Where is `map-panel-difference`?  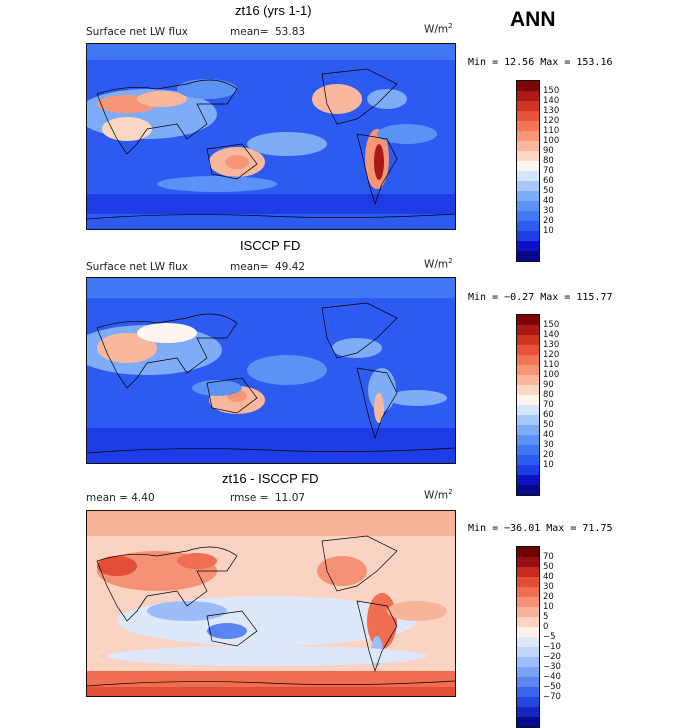 map-panel-difference is located at coordinates (271, 603).